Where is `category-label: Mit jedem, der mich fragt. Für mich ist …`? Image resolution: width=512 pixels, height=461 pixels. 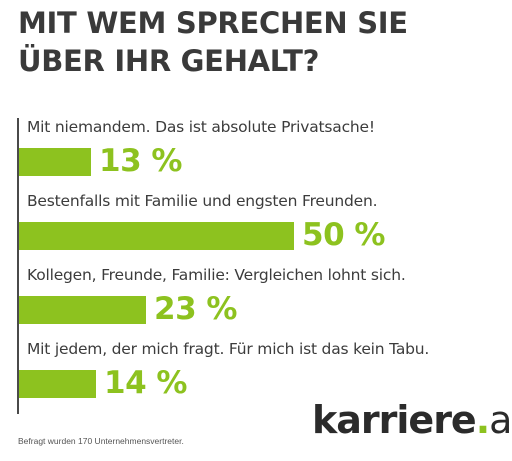 category-label: Mit jedem, der mich fragt. Für mich ist … is located at coordinates (228, 349).